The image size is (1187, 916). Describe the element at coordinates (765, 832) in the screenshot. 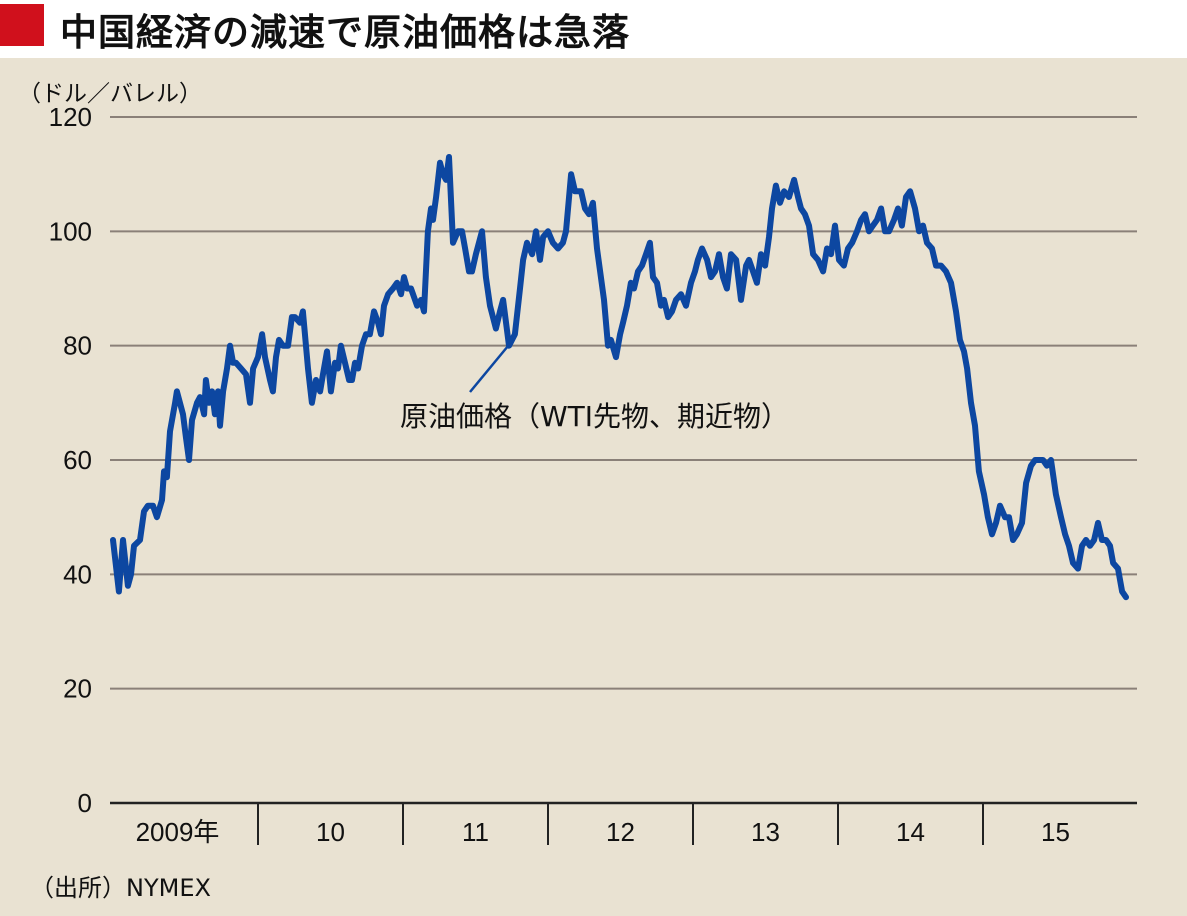

I see `x-tick-label: 13` at that location.